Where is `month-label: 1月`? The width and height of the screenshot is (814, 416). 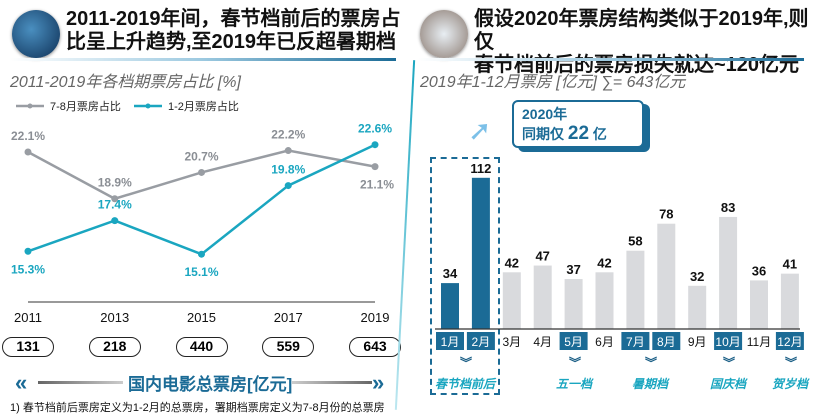
month-label: 1月 is located at coordinates (450, 342).